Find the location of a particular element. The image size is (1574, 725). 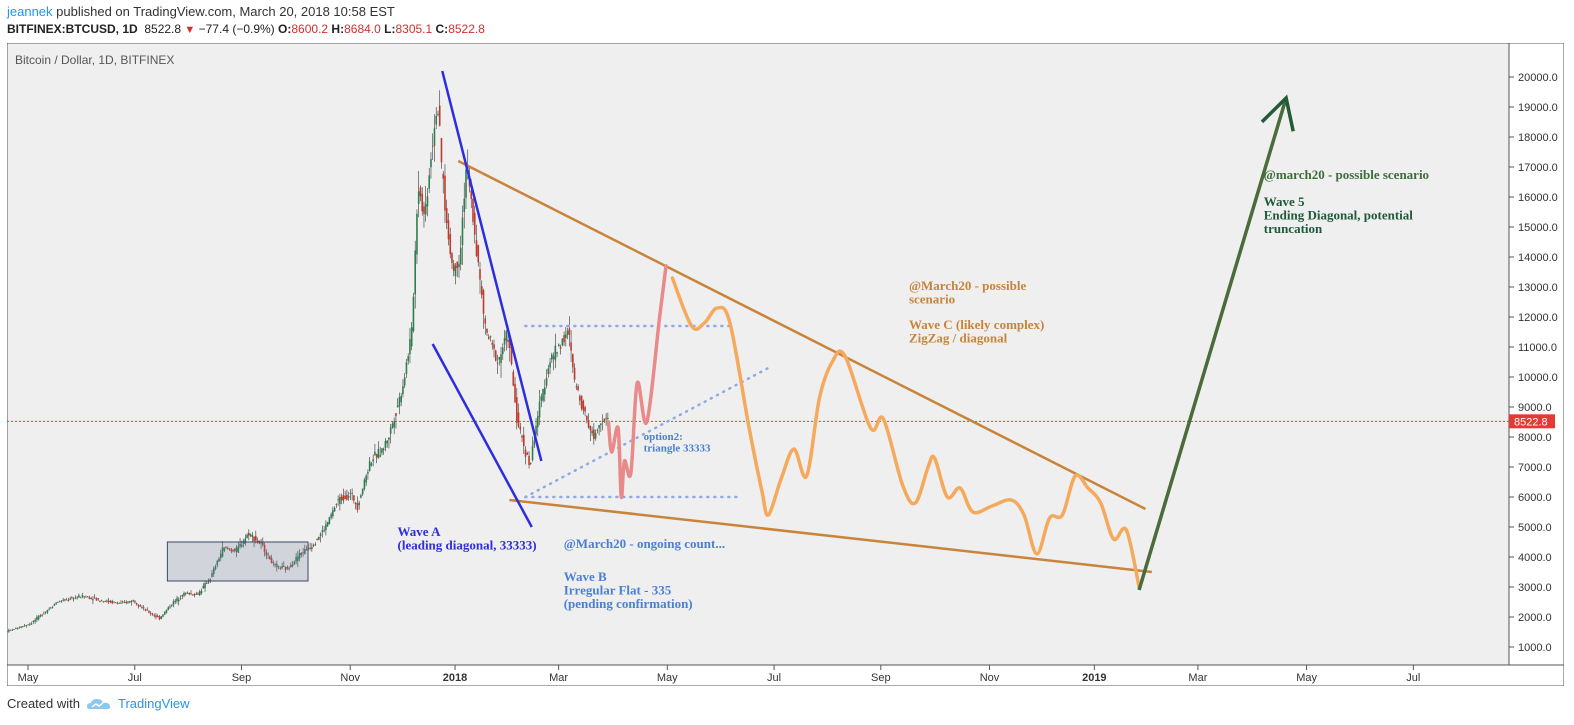

wave-a-upper-line is located at coordinates (492, 266).